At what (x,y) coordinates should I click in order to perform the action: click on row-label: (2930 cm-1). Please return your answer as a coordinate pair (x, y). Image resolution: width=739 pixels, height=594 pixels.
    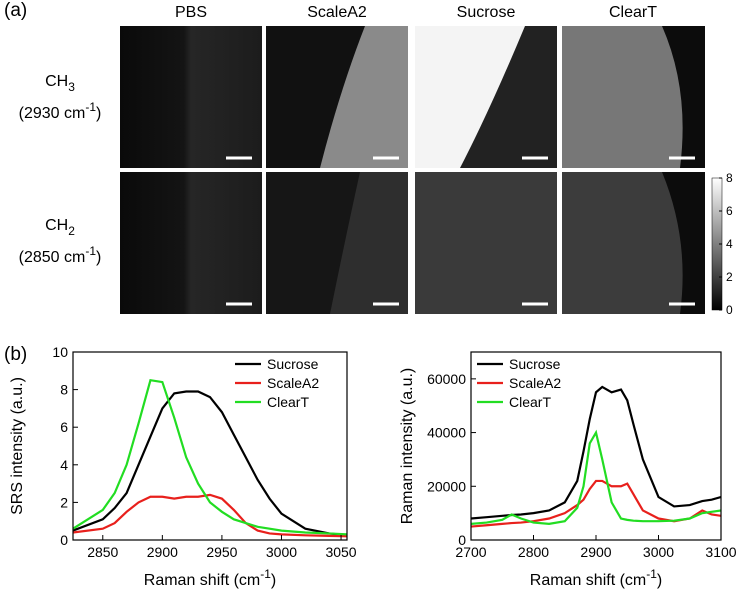
    Looking at the image, I should click on (60, 111).